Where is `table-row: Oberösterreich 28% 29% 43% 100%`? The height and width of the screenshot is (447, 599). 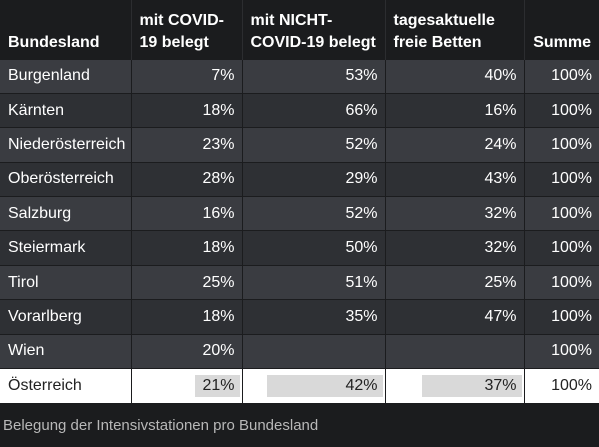 table-row: Oberösterreich 28% 29% 43% 100% is located at coordinates (299, 179).